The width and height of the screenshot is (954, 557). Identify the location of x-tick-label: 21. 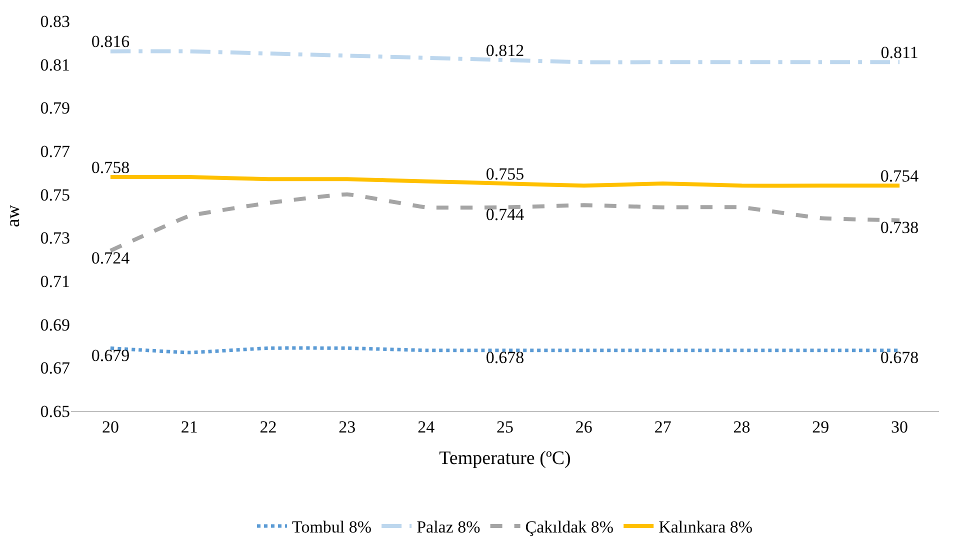
(189, 426).